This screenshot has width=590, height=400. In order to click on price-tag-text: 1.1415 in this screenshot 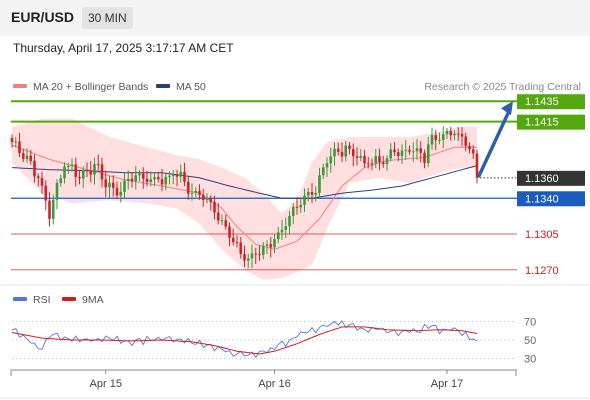, I will do `click(542, 123)`.